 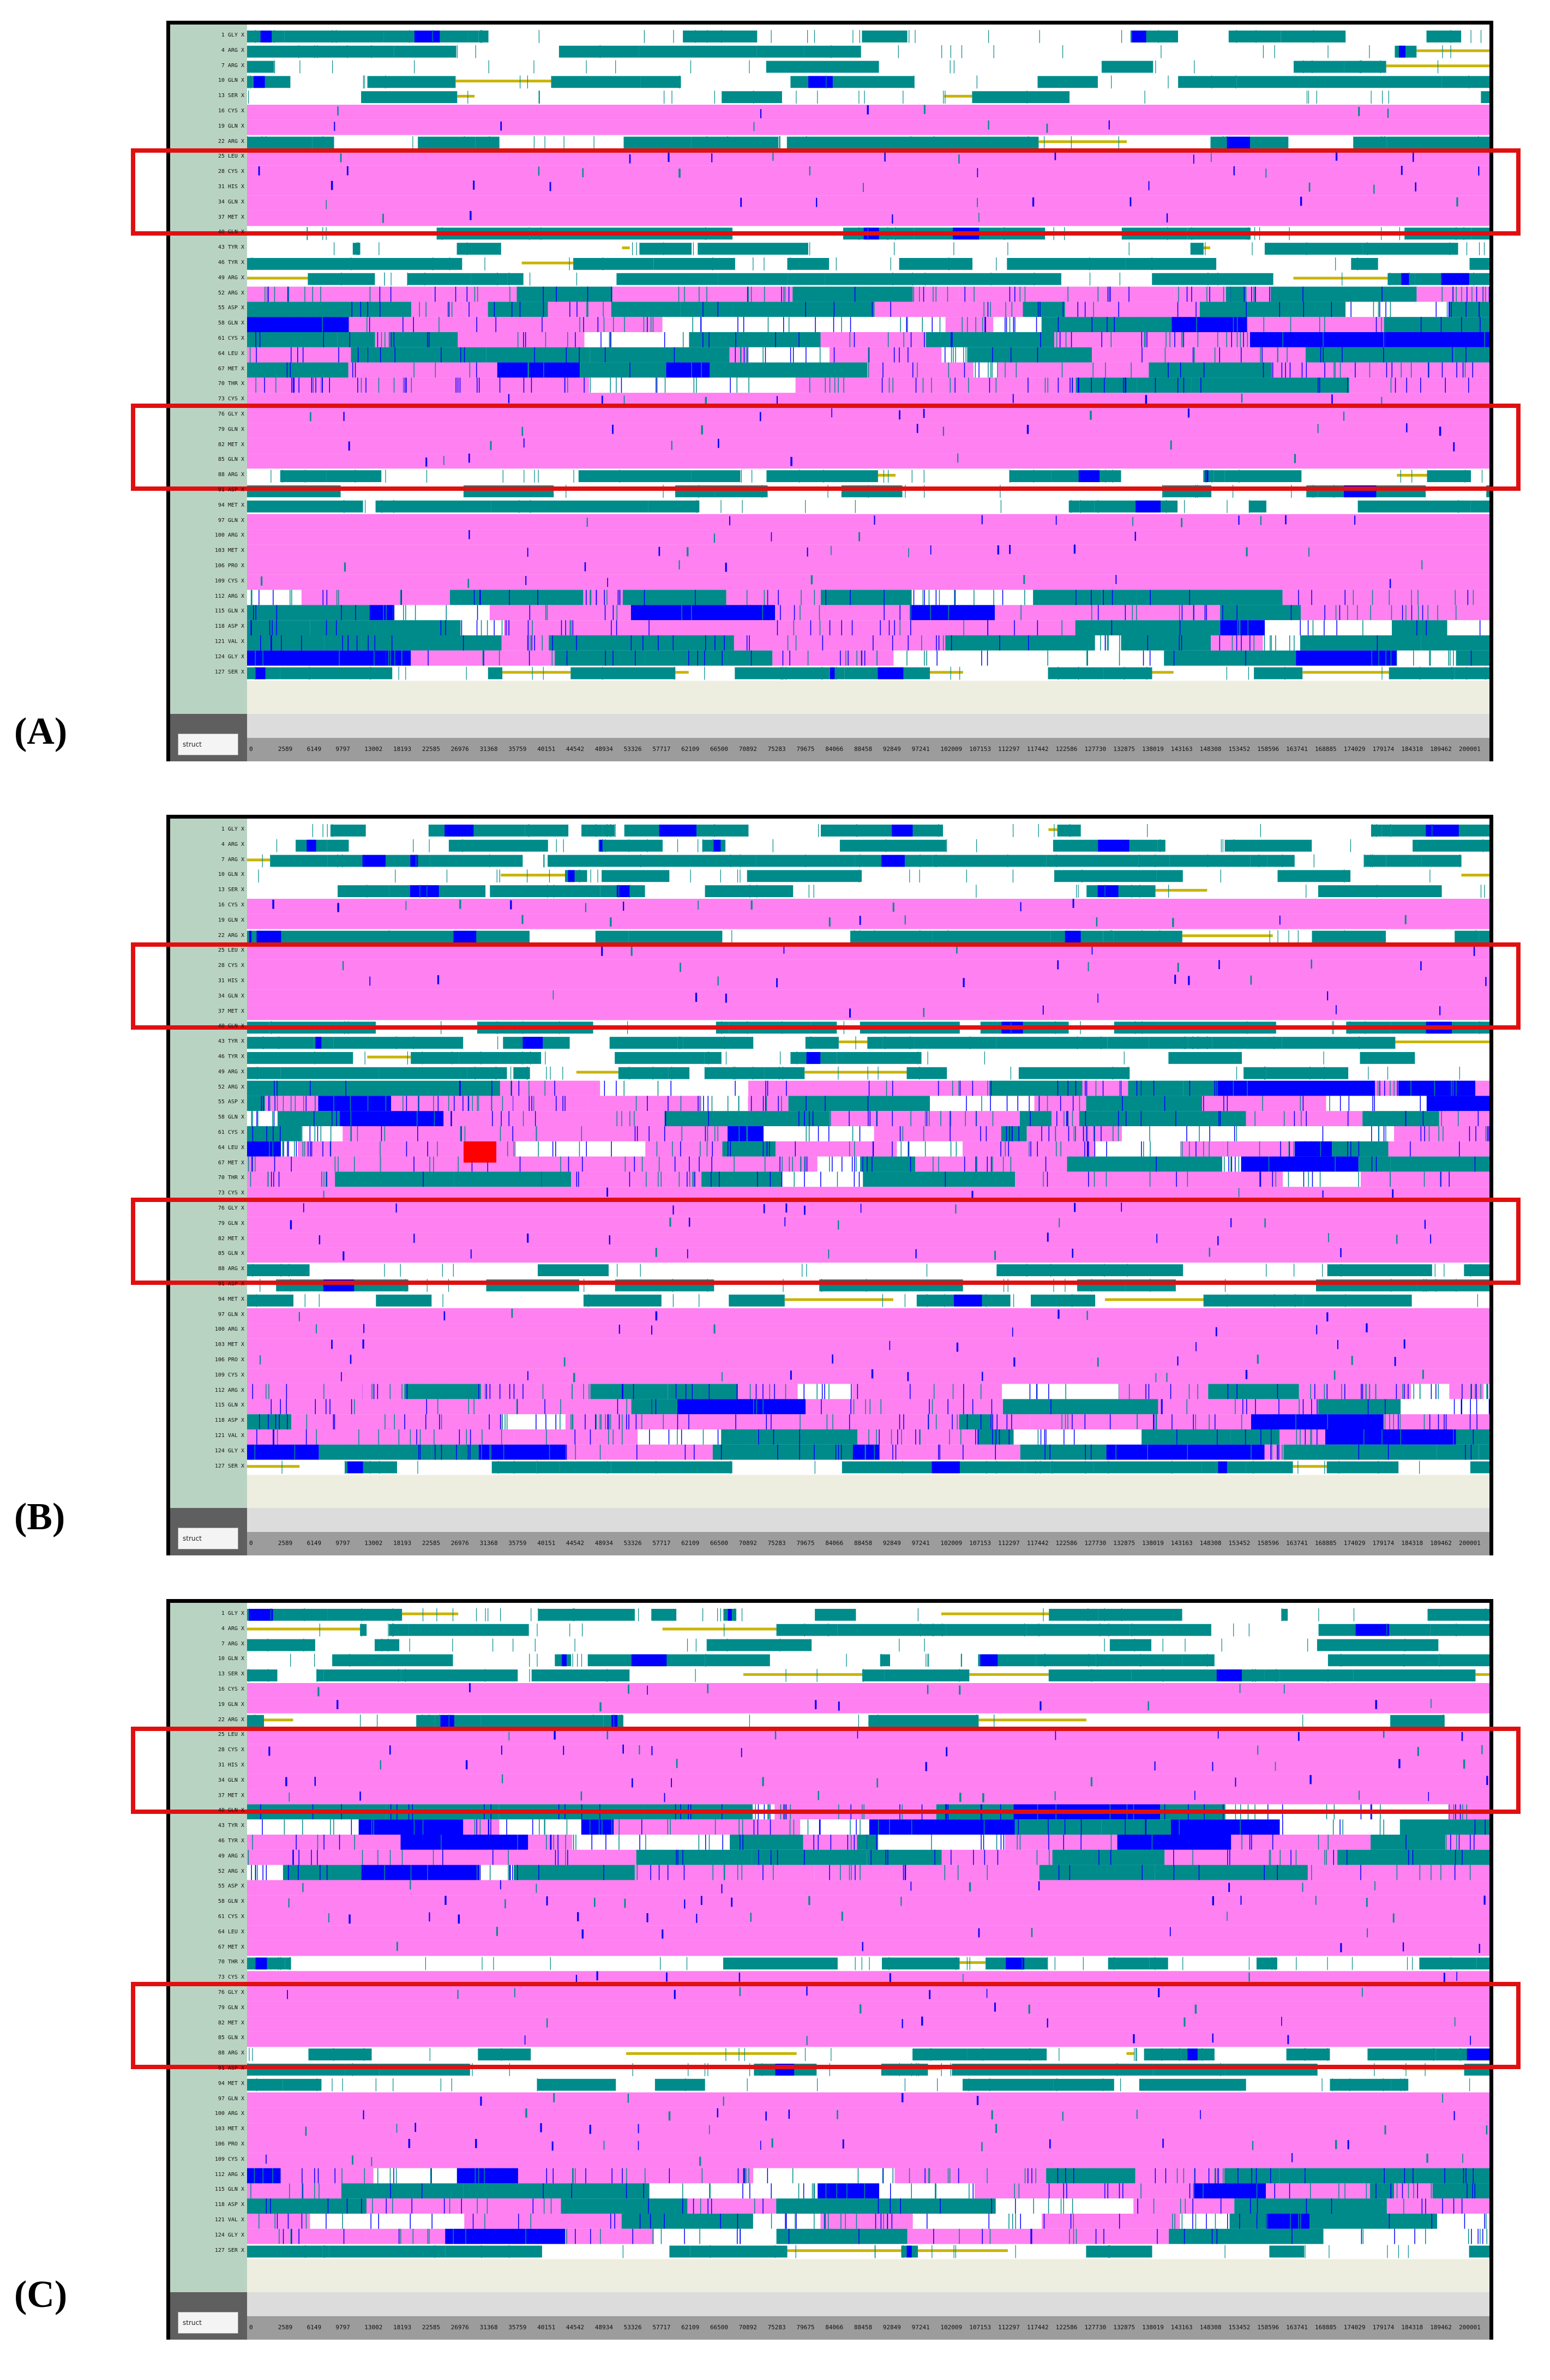 I want to click on residue-label: 91 ASP X, so click(x=231, y=2068).